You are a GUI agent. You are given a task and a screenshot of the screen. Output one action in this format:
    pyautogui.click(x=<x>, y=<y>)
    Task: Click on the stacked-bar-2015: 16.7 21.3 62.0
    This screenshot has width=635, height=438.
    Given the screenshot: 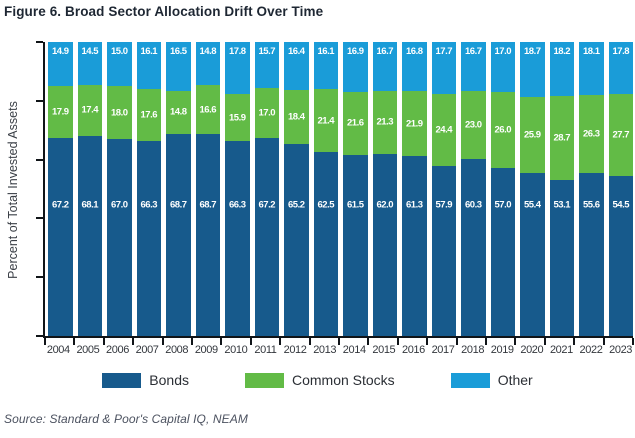 What is the action you would take?
    pyautogui.click(x=384, y=189)
    